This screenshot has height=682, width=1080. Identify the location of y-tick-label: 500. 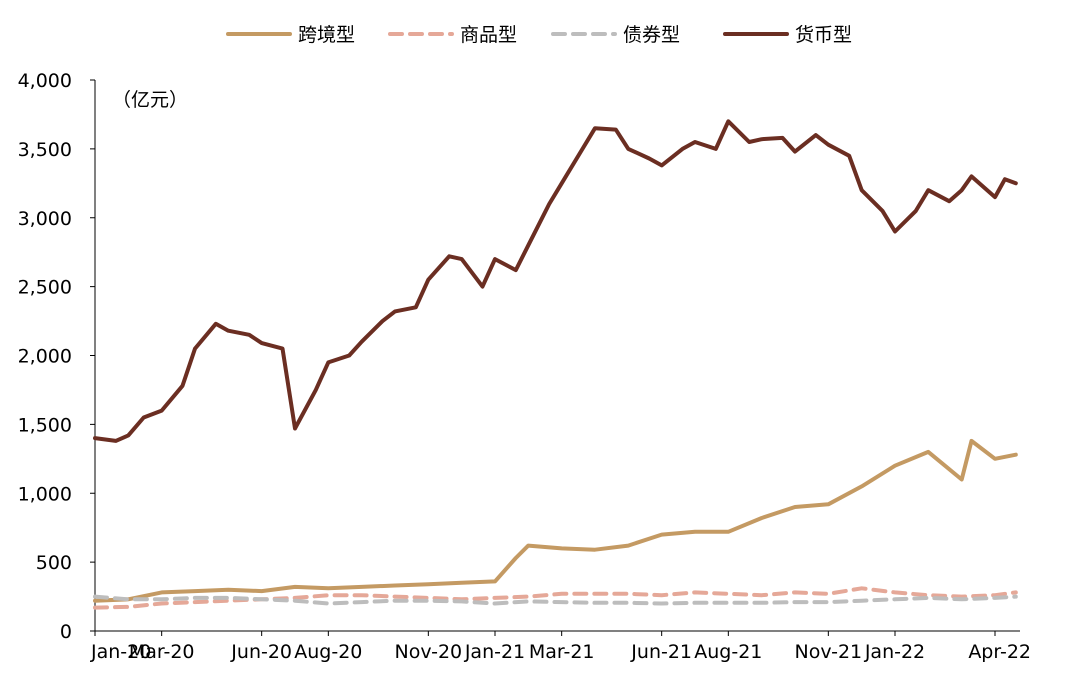
(54, 563).